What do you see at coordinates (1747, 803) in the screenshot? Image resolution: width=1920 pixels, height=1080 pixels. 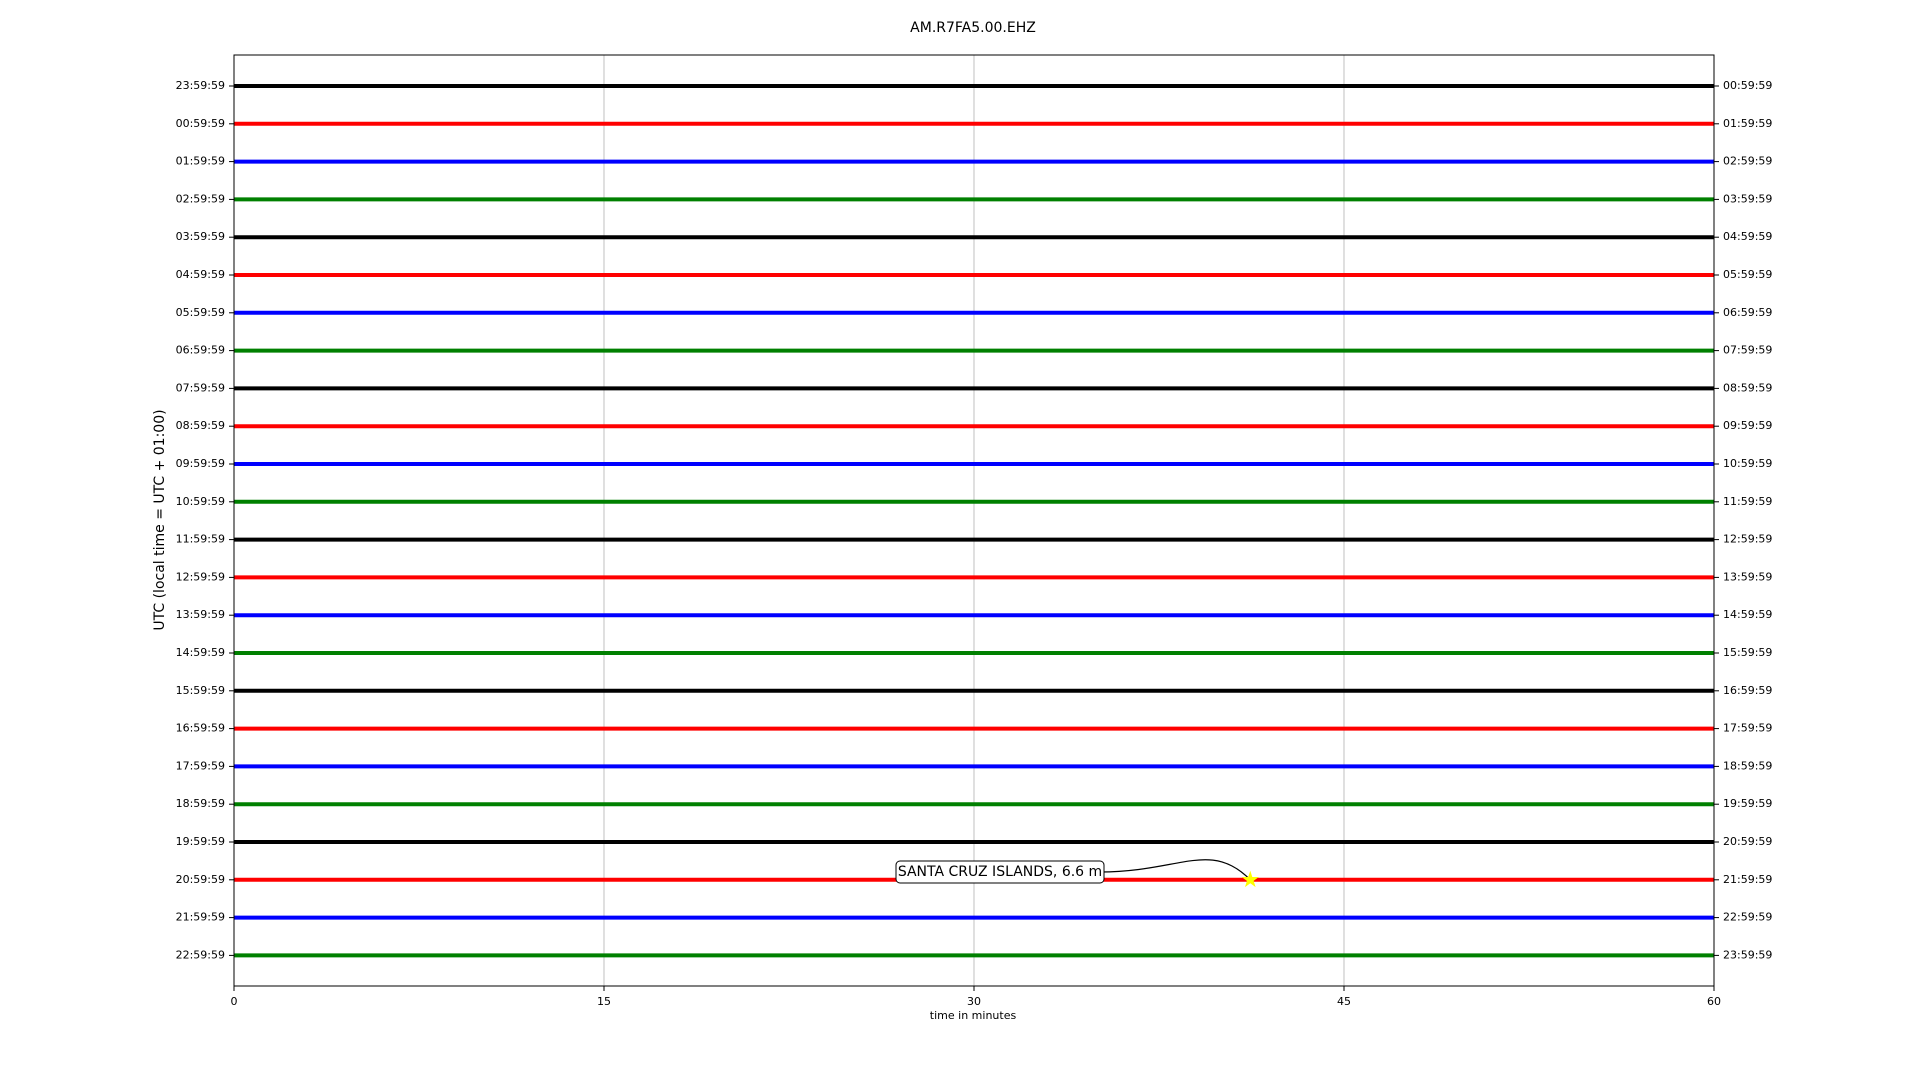 I see `y-tick-label-right: 19:59:59` at bounding box center [1747, 803].